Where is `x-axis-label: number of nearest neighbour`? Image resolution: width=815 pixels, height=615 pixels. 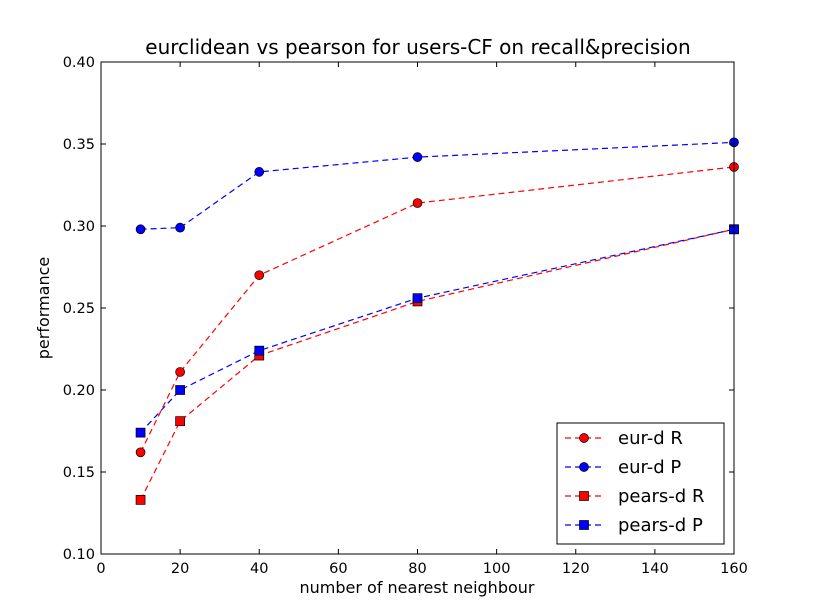 x-axis-label: number of nearest neighbour is located at coordinates (417, 587).